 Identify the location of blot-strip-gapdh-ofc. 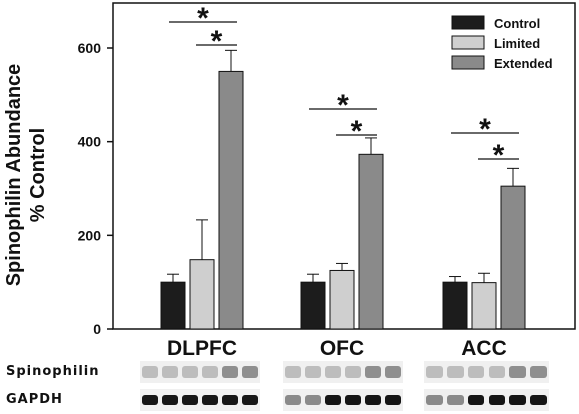
(343, 400).